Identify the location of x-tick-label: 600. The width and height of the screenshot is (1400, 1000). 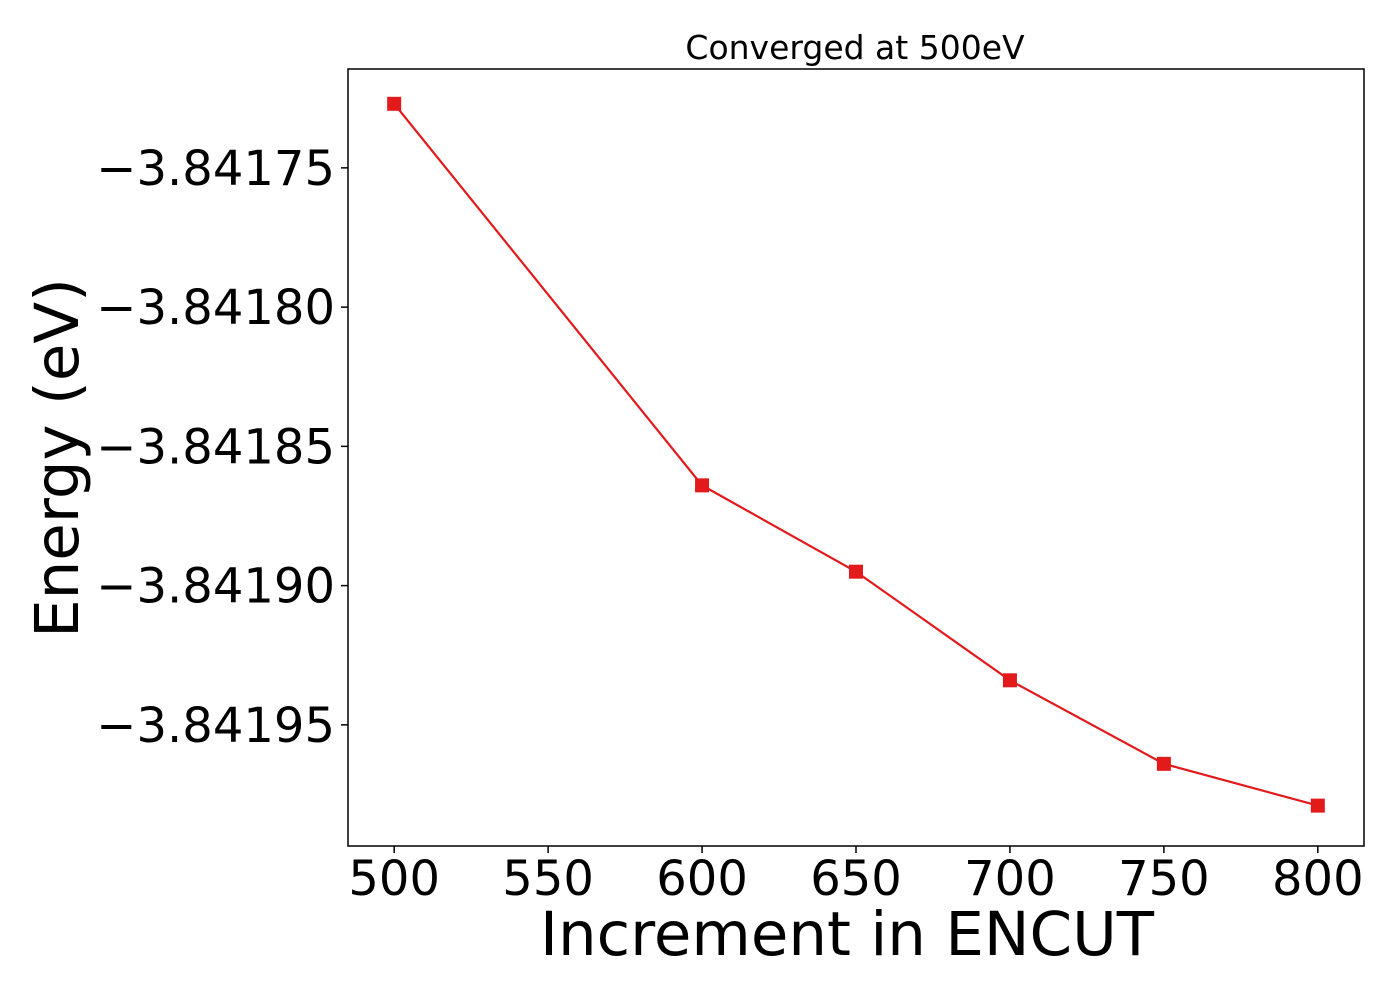
(702, 879).